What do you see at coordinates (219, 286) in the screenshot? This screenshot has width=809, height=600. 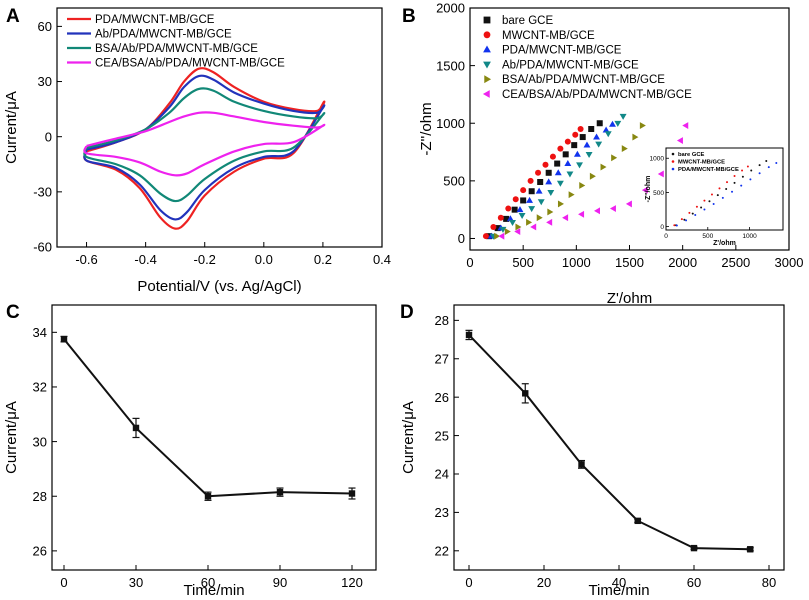 I see `panel-a-x-axis-label: Potential/V (vs. Ag/AgCl)` at bounding box center [219, 286].